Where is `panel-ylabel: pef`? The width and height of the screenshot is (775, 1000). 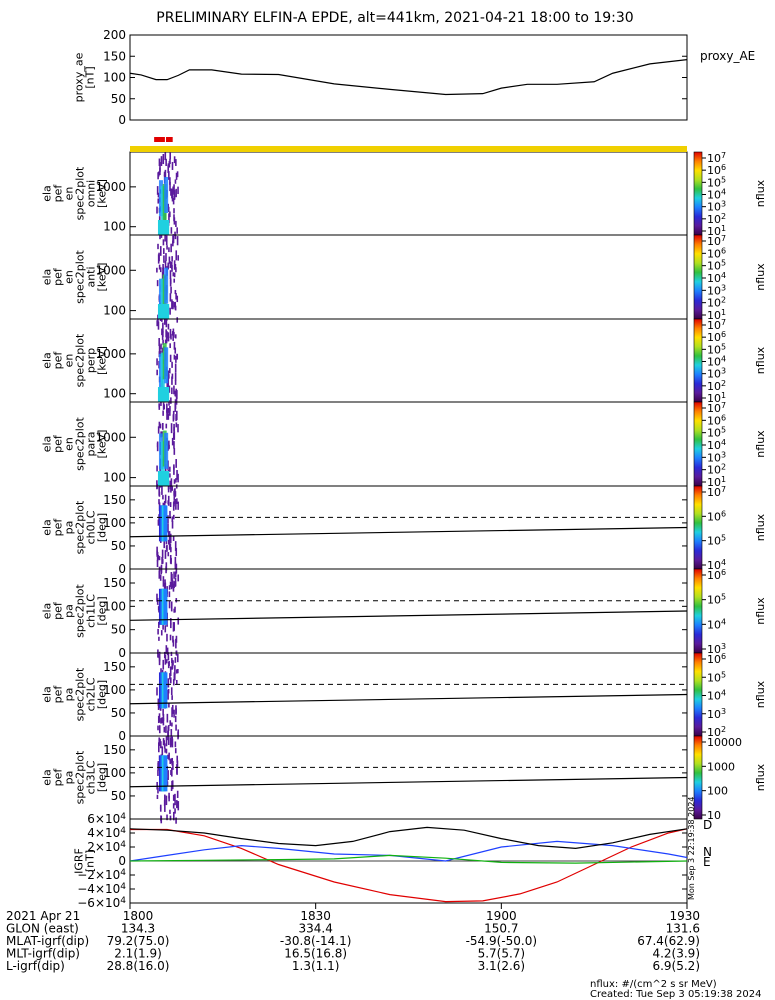
panel-ylabel: pef is located at coordinates (58, 193).